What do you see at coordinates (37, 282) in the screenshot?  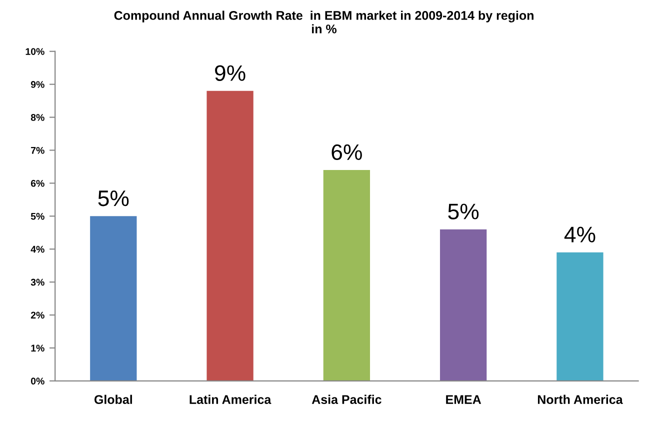 I see `y-tick-label: 3%` at bounding box center [37, 282].